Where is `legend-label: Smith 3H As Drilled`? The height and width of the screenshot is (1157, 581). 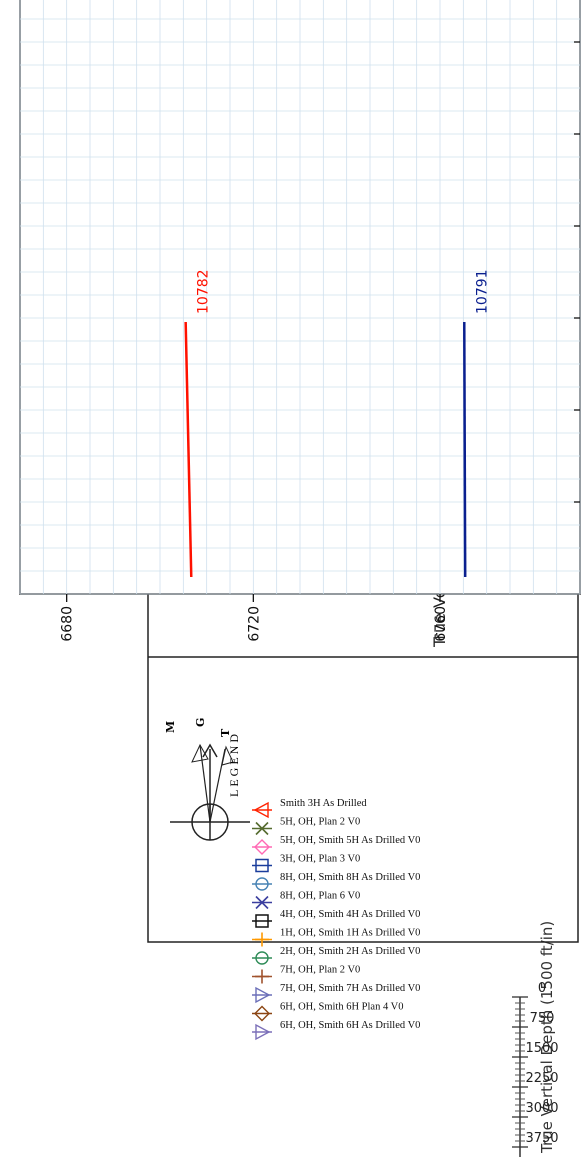 legend-label: Smith 3H As Drilled is located at coordinates (323, 803).